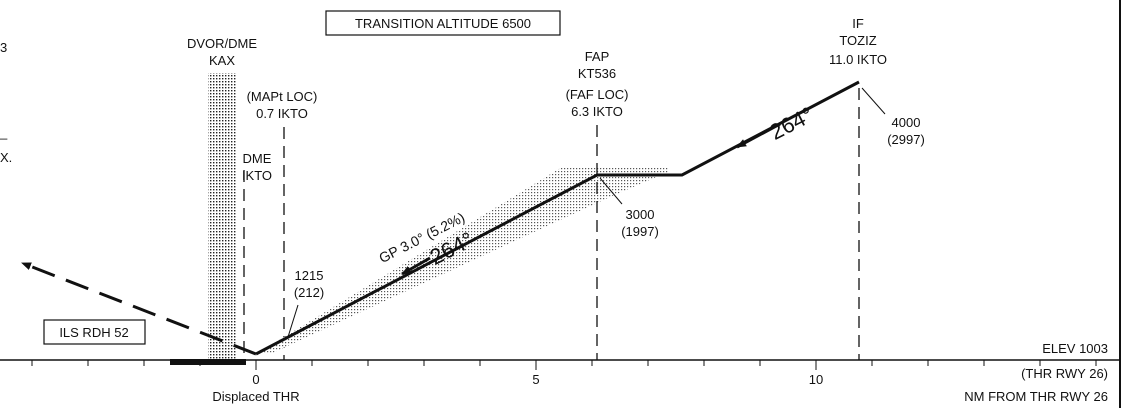 This screenshot has height=408, width=1123. Describe the element at coordinates (906, 122) in the screenshot. I see `if-altitude: 4000` at that location.